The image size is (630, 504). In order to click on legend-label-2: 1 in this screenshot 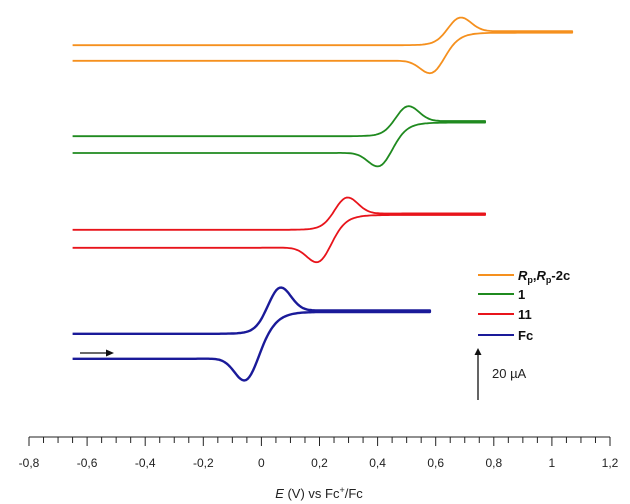, I will do `click(521, 294)`.